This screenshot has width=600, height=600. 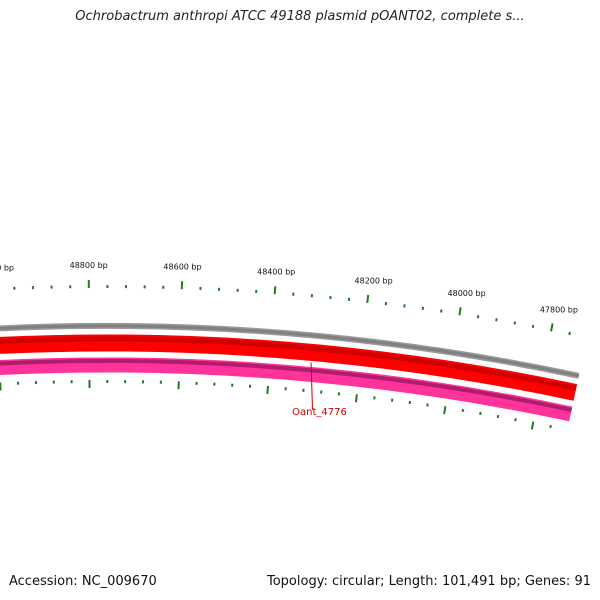 I want to click on forward-strand-edge, so click(x=288, y=363).